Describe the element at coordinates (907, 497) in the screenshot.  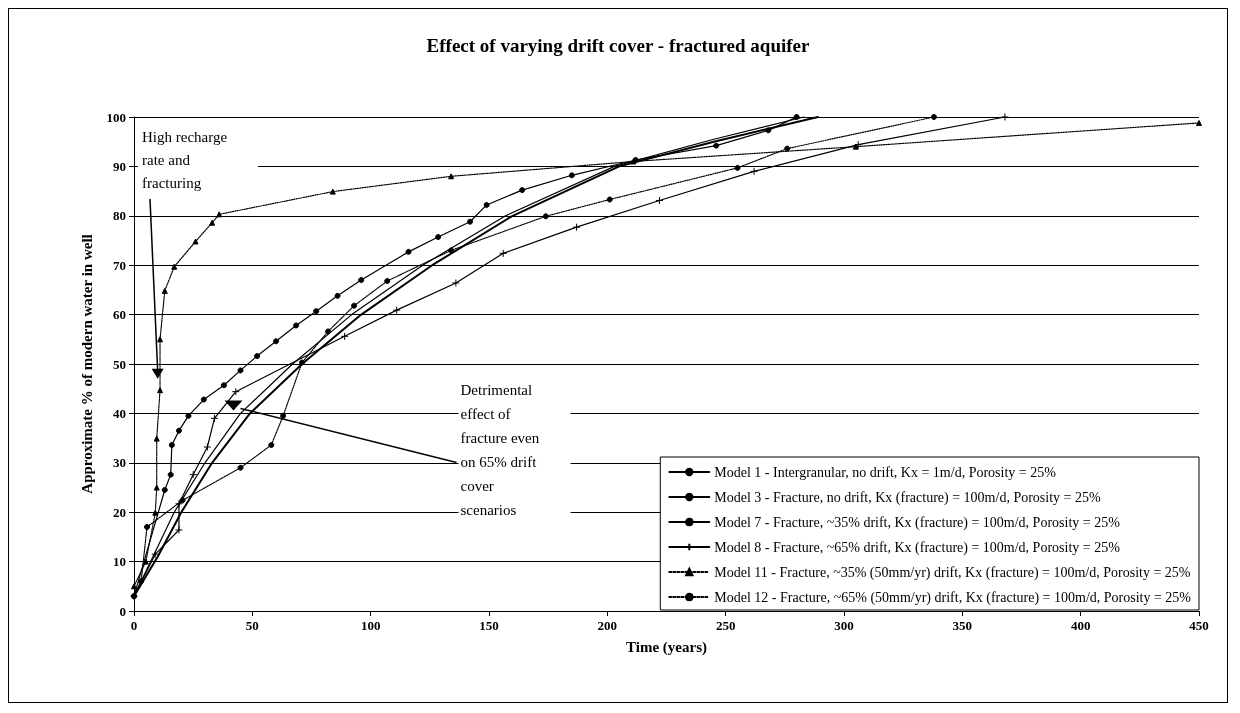
I see `legend-label: Model 3 - Fracture, no drift, Kx (fracture) = 100m/d, Porosity = 25%` at that location.